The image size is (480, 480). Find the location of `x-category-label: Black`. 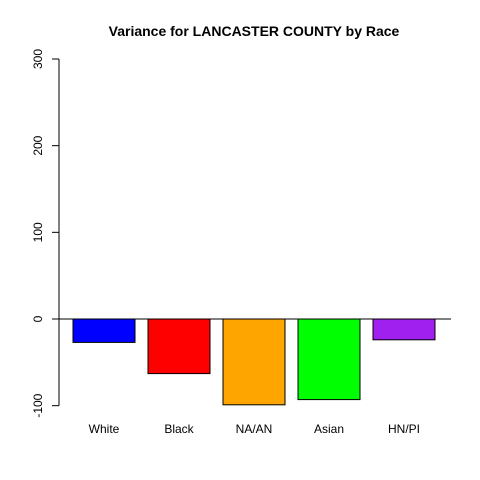

x-category-label: Black is located at coordinates (179, 429).